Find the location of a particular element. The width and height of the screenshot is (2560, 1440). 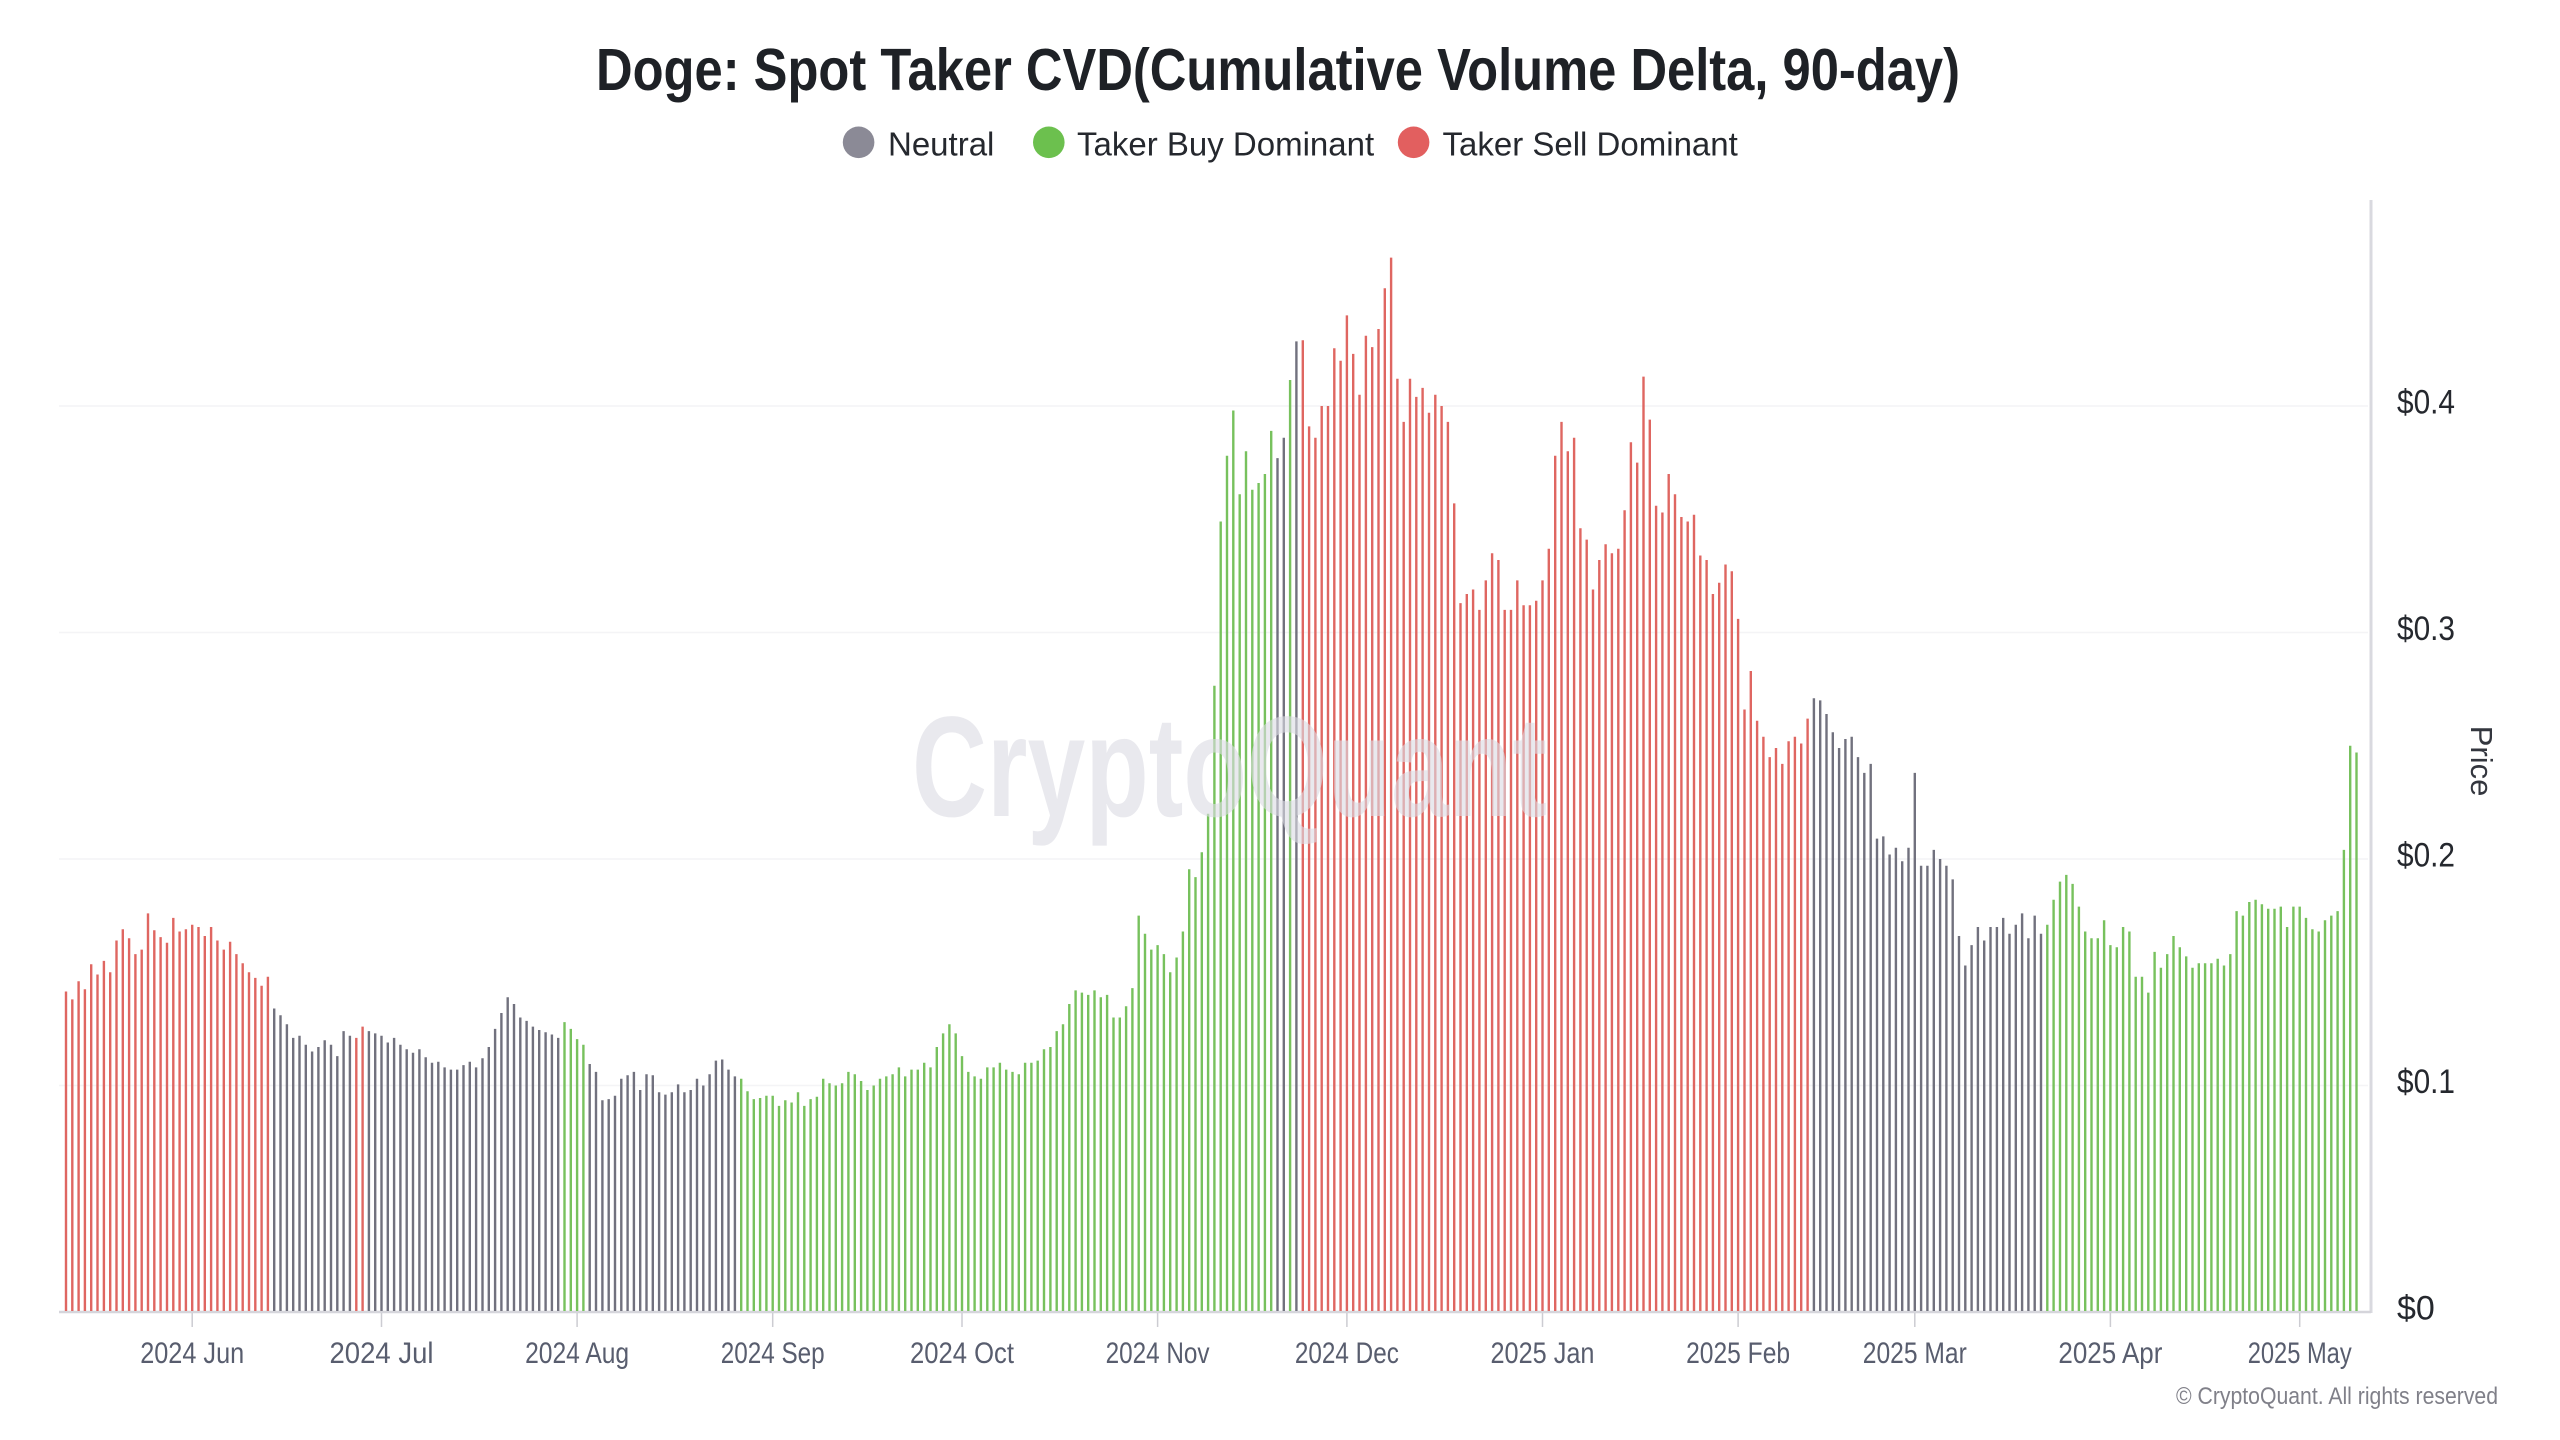

svg-text: Neutral is located at coordinates (941, 144).